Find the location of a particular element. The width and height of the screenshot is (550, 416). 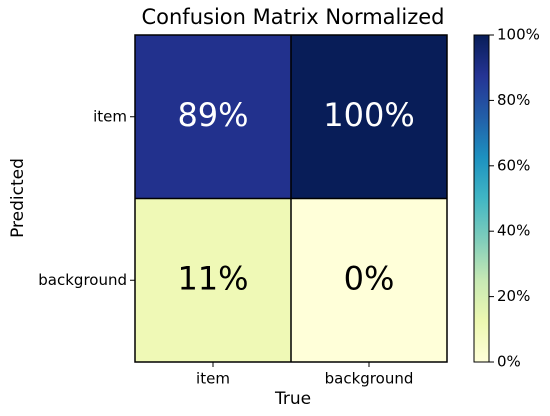

colorbar-tick-label: 60% is located at coordinates (513, 165).